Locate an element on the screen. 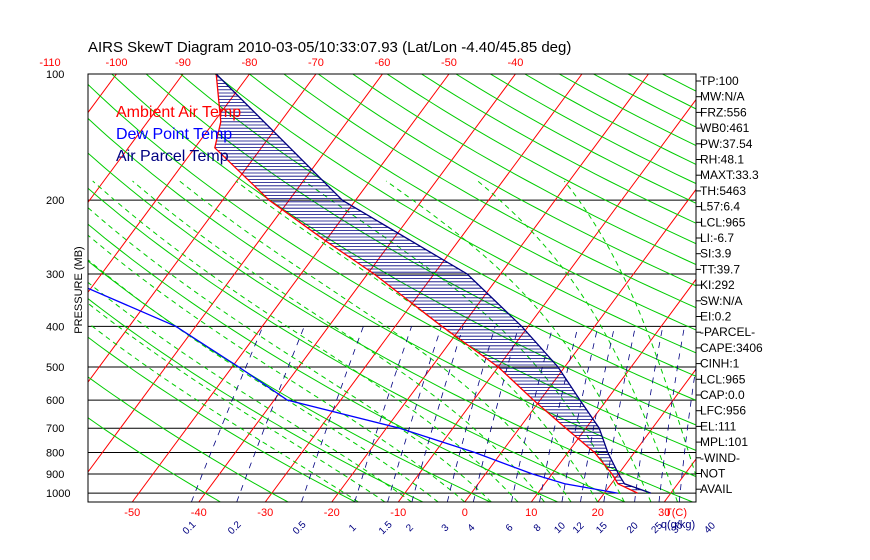 This screenshot has height=560, width=870. mixing-ratio-tick-label: 0.5 is located at coordinates (300, 528).